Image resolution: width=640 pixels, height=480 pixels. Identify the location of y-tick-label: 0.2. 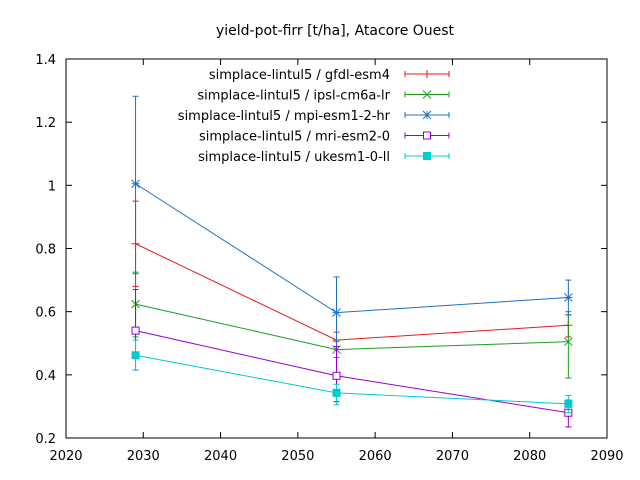
(45, 439).